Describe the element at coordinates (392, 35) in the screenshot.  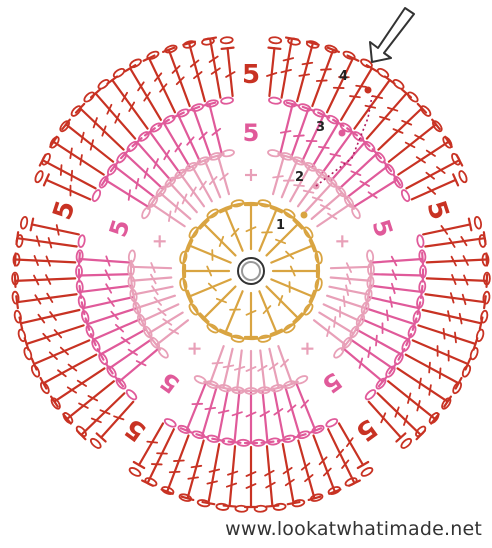
I see `start-arrow-icon` at that location.